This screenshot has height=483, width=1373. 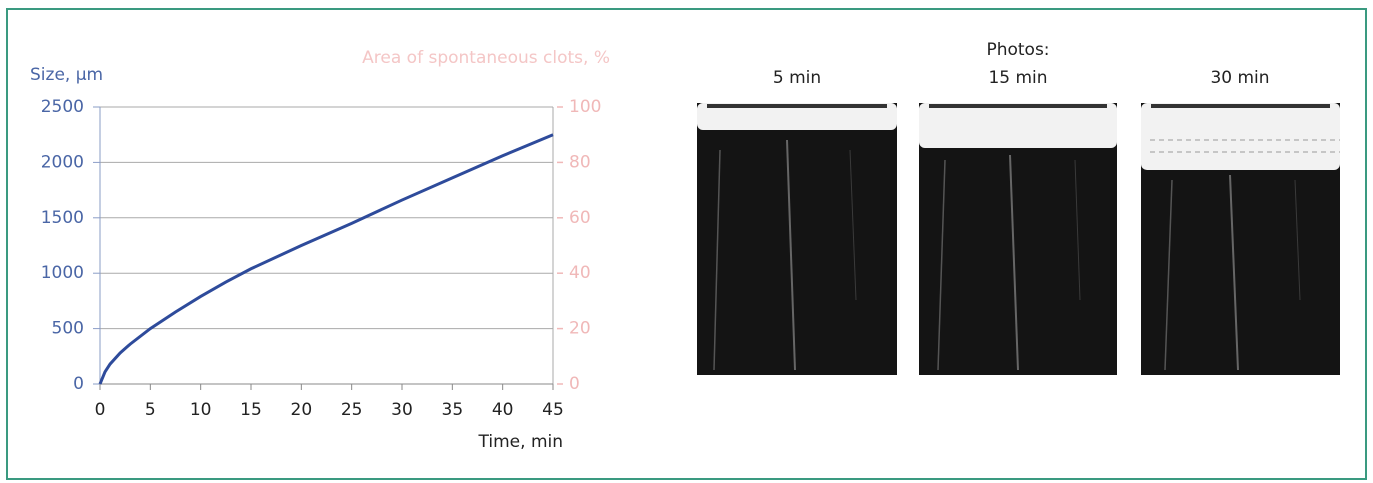 I want to click on x-tick-label: 5, so click(x=150, y=410).